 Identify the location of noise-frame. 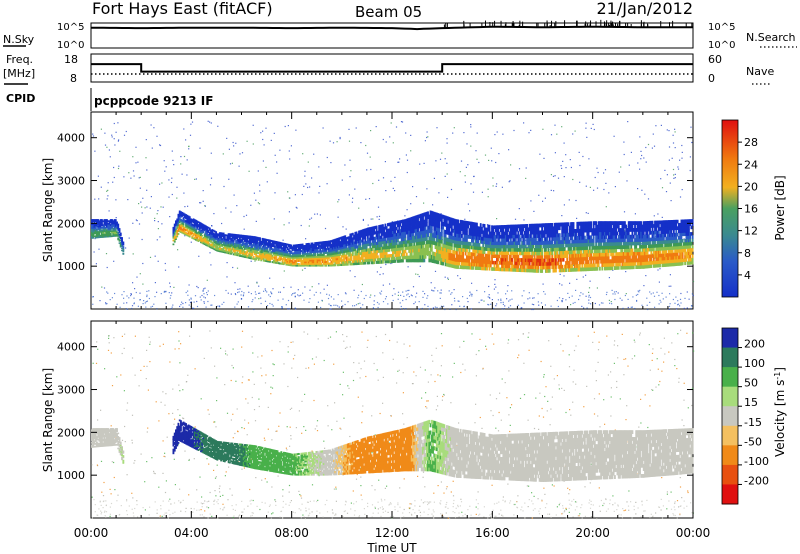
(392, 35).